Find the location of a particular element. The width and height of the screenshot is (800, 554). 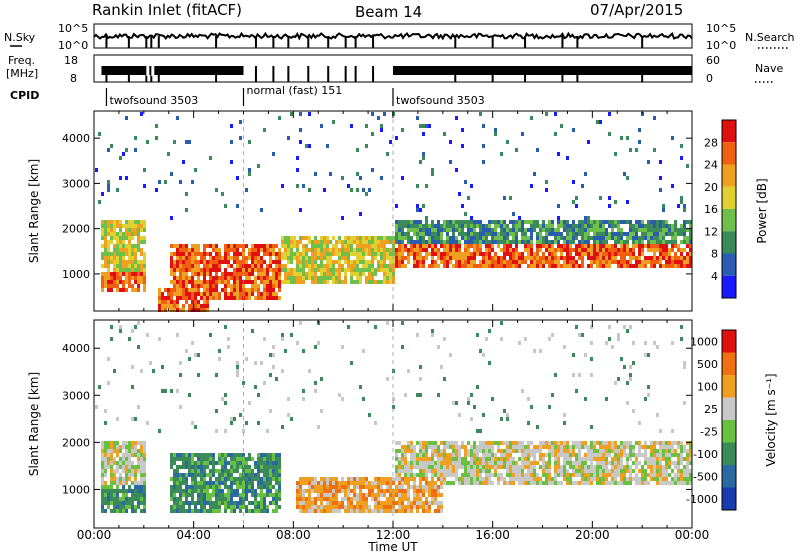

freq-tick-bottom: 8 is located at coordinates (73, 78).